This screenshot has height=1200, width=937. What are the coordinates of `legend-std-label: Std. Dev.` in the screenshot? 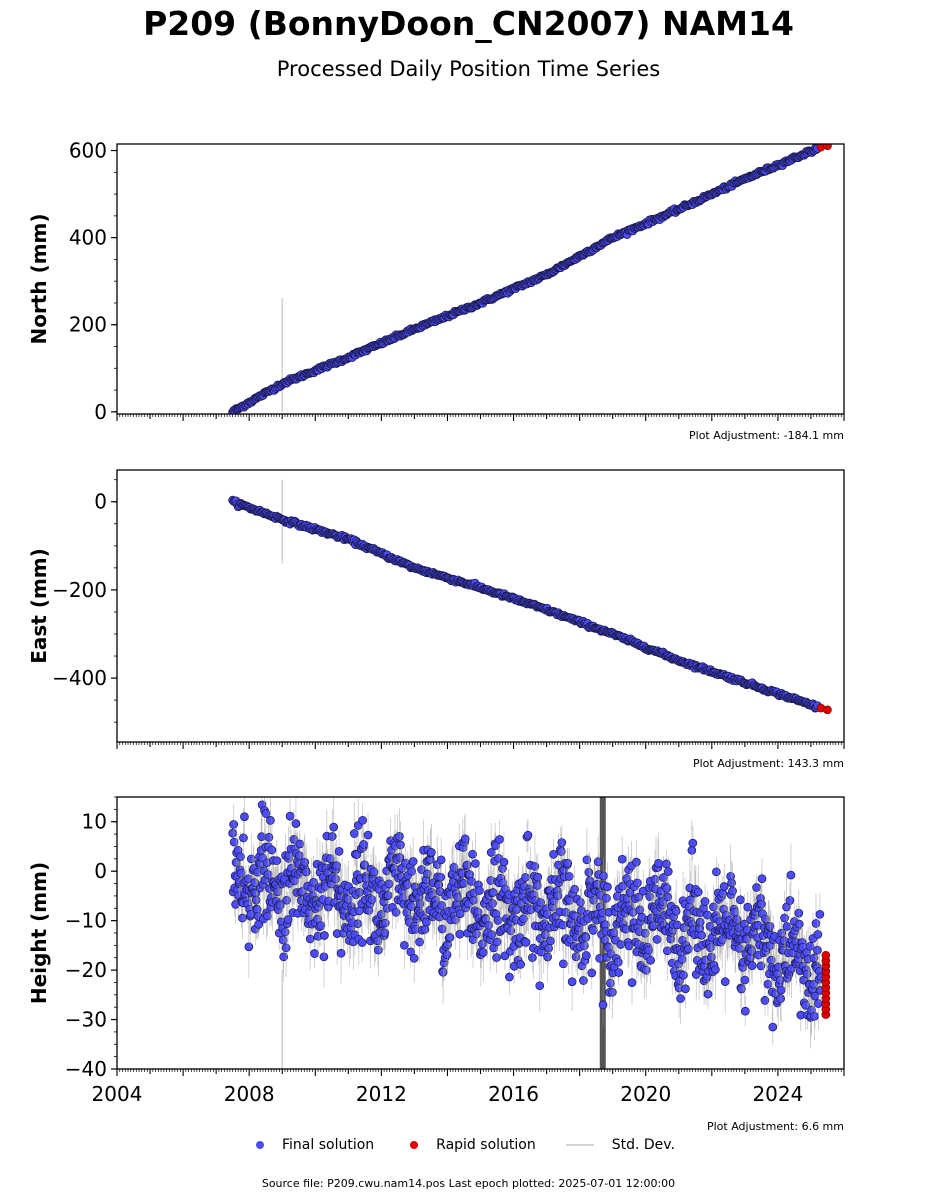 It's located at (643, 1145).